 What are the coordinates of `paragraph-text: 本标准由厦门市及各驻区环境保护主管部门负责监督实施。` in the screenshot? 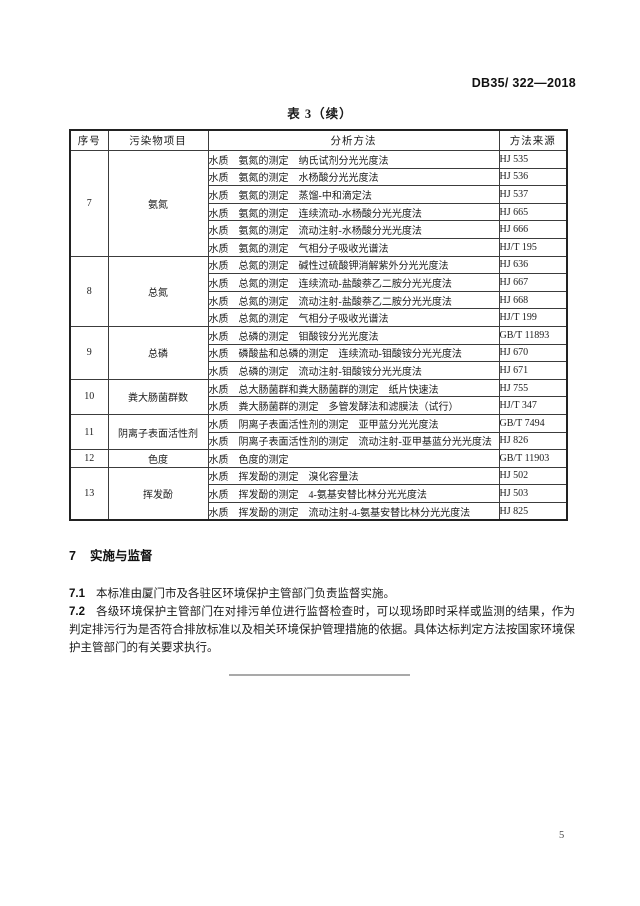 It's located at (245, 594).